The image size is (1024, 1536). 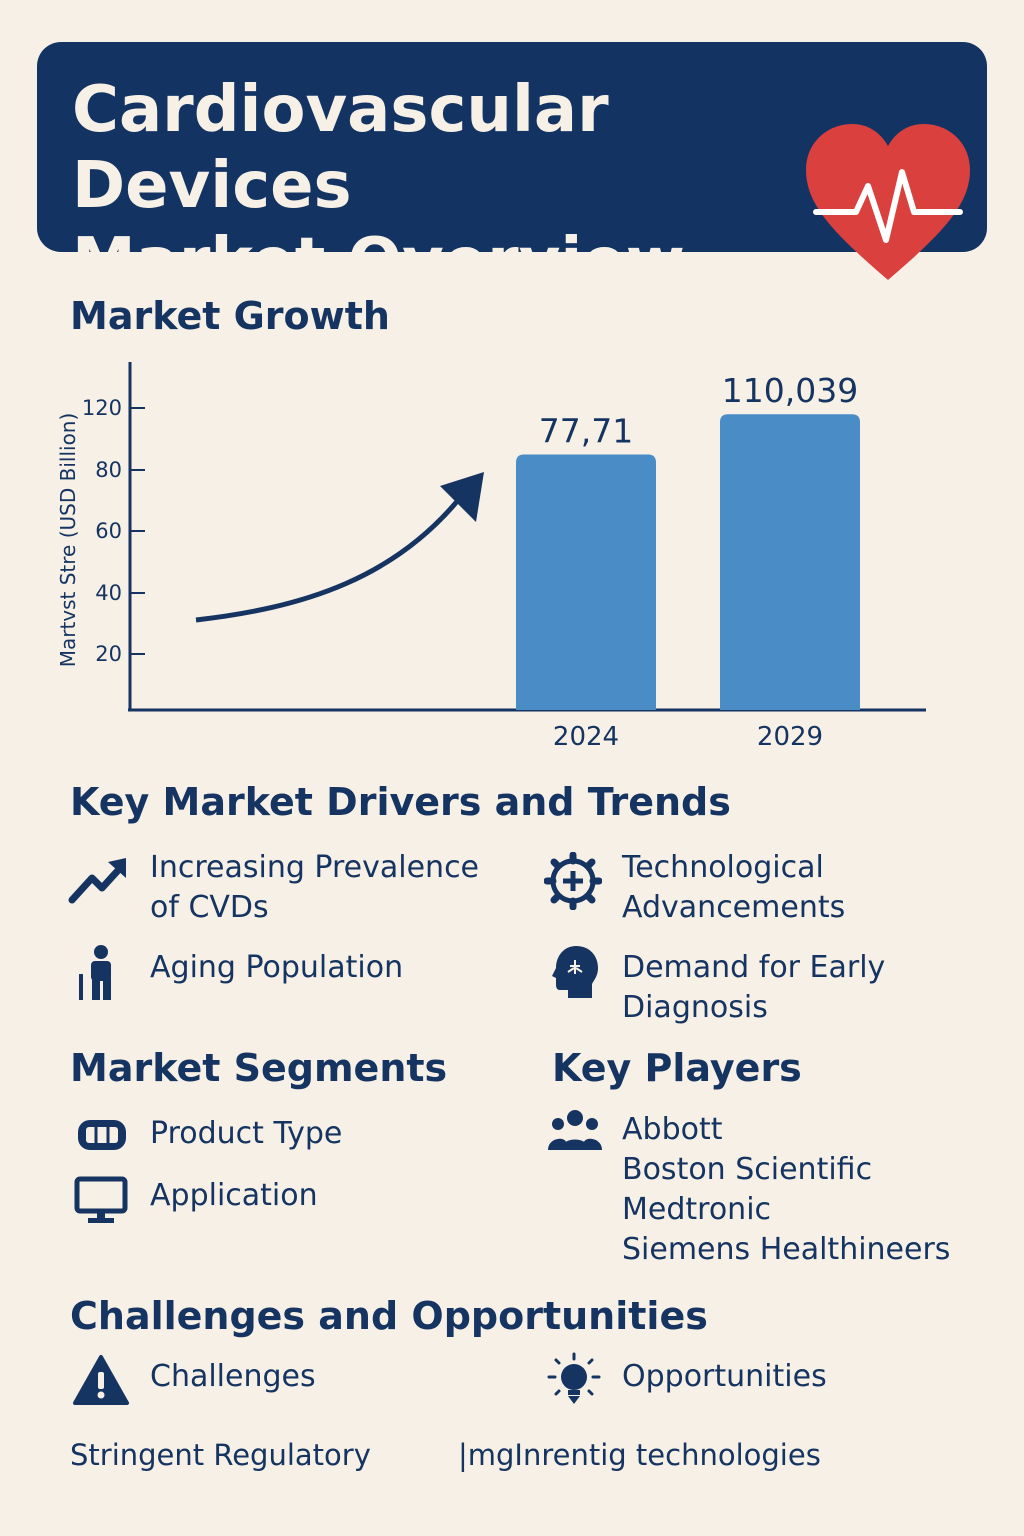 I want to click on y-tick-label: 120, so click(x=102, y=408).